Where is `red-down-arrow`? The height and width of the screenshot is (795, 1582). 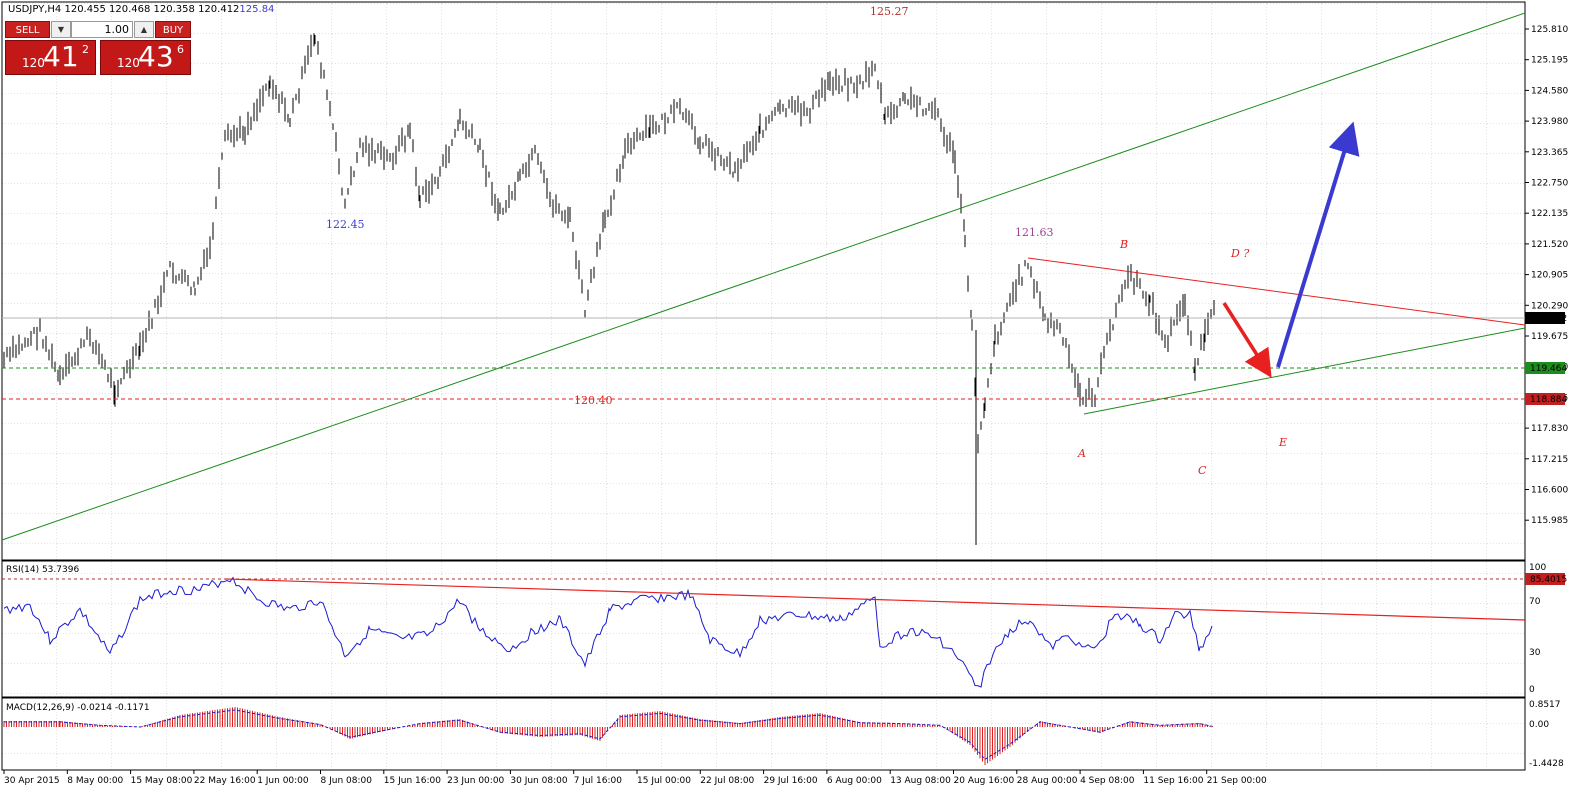
red-down-arrow is located at coordinates (1247, 340).